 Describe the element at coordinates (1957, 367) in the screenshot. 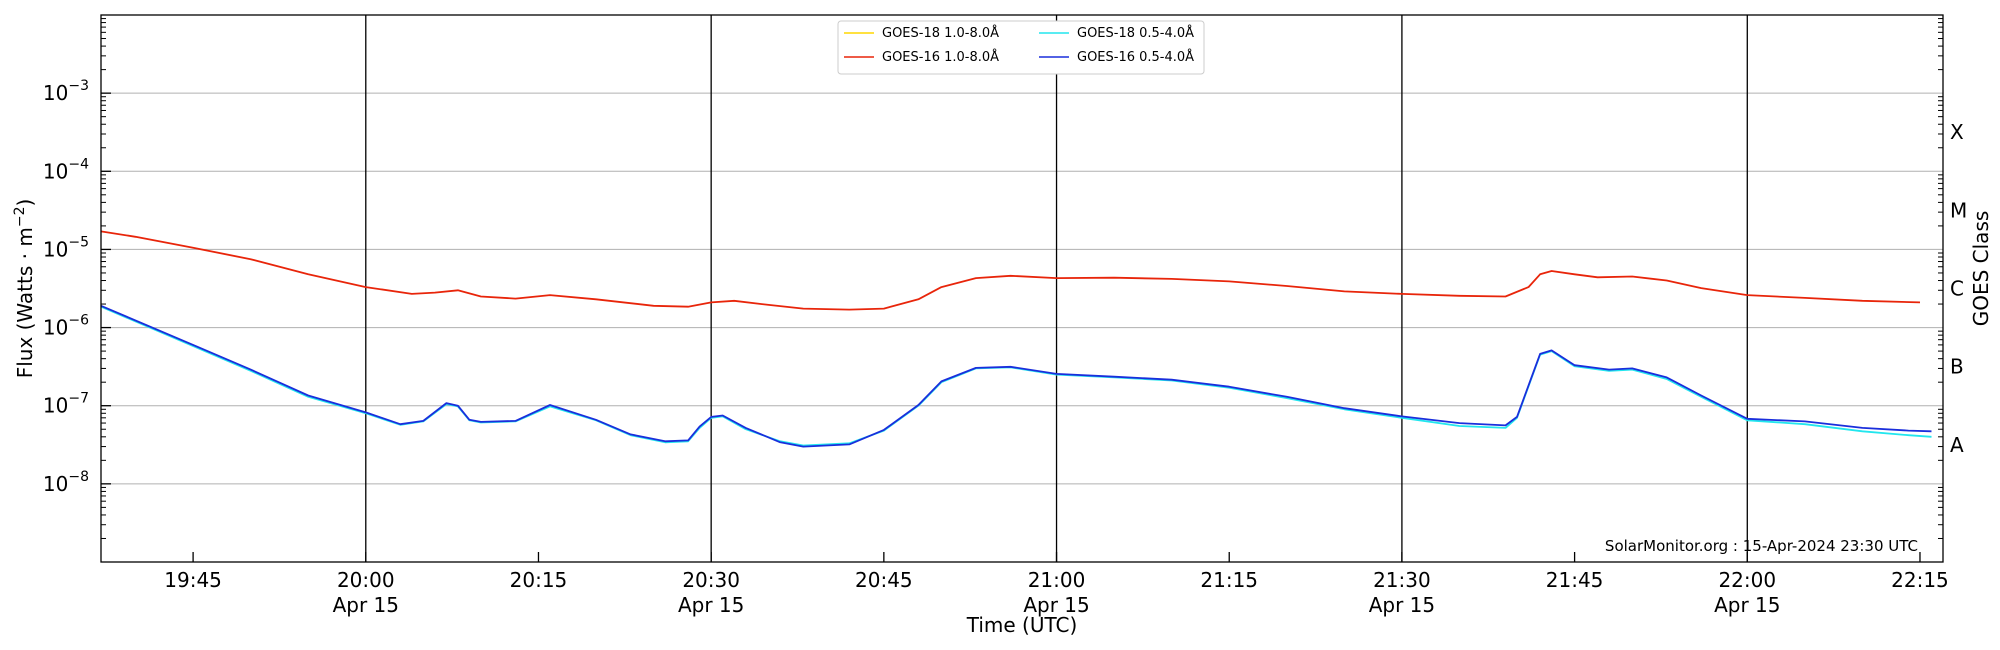

I see `goes-class-label: B` at that location.